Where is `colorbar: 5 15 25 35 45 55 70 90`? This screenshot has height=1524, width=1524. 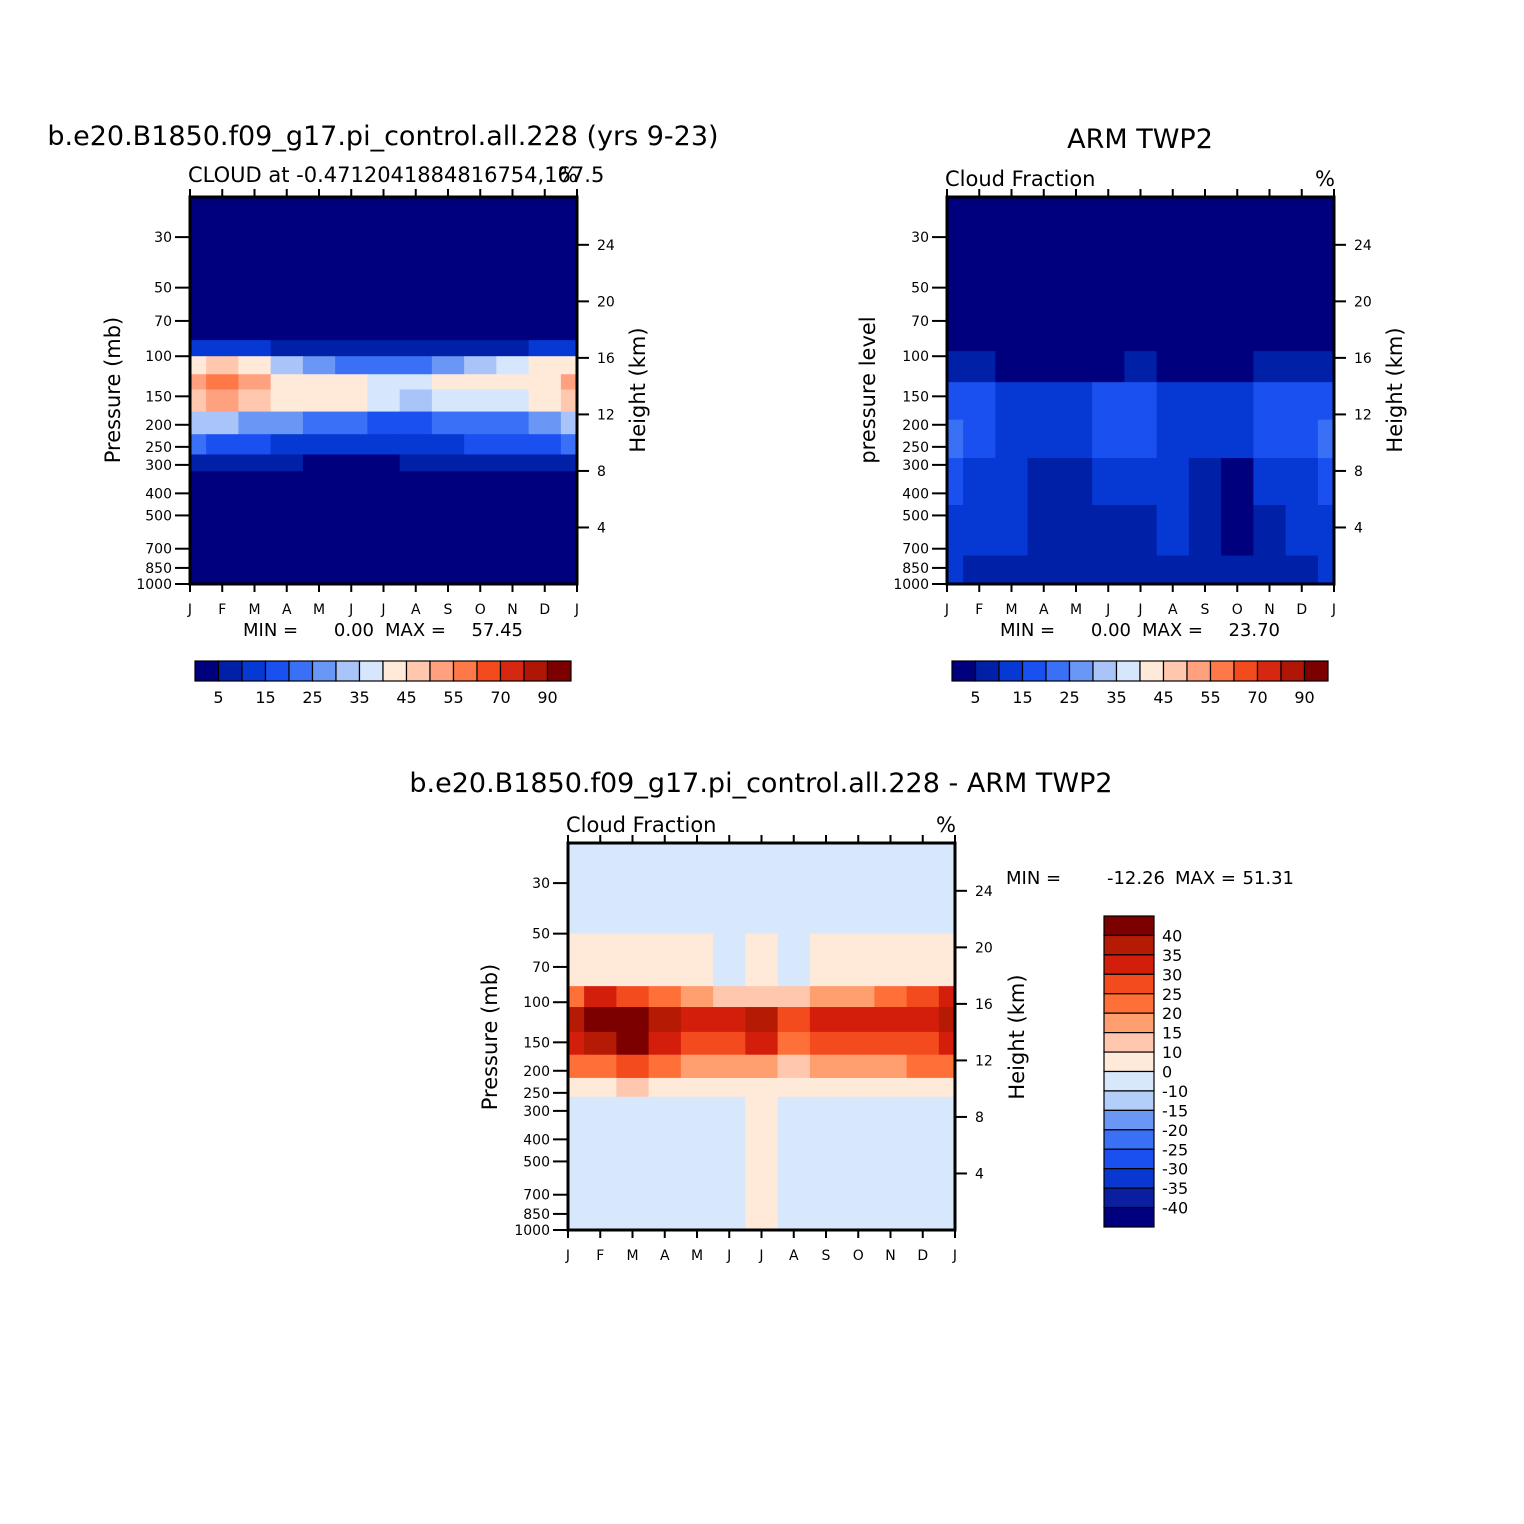 colorbar: 5 15 25 35 45 55 70 90 is located at coordinates (383, 683).